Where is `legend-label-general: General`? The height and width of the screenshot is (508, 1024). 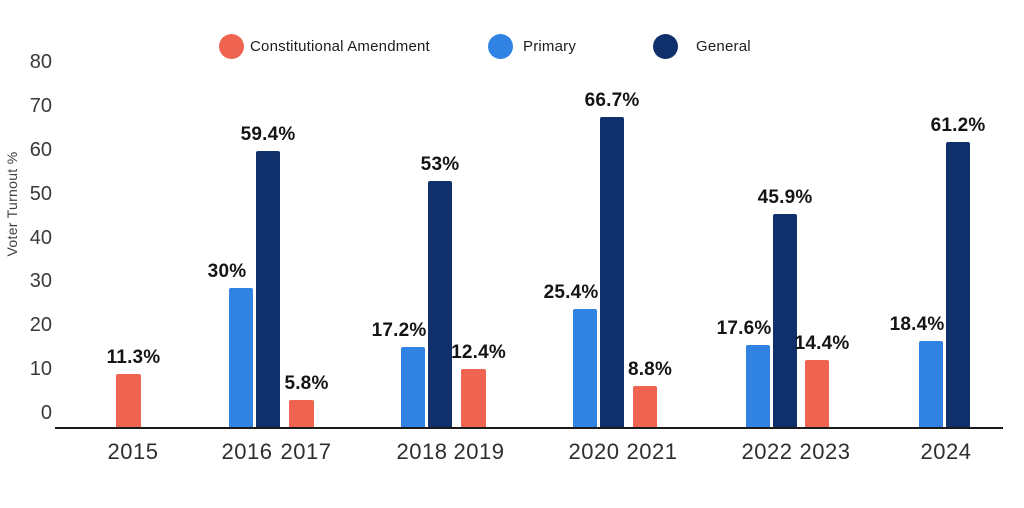 legend-label-general: General is located at coordinates (723, 46).